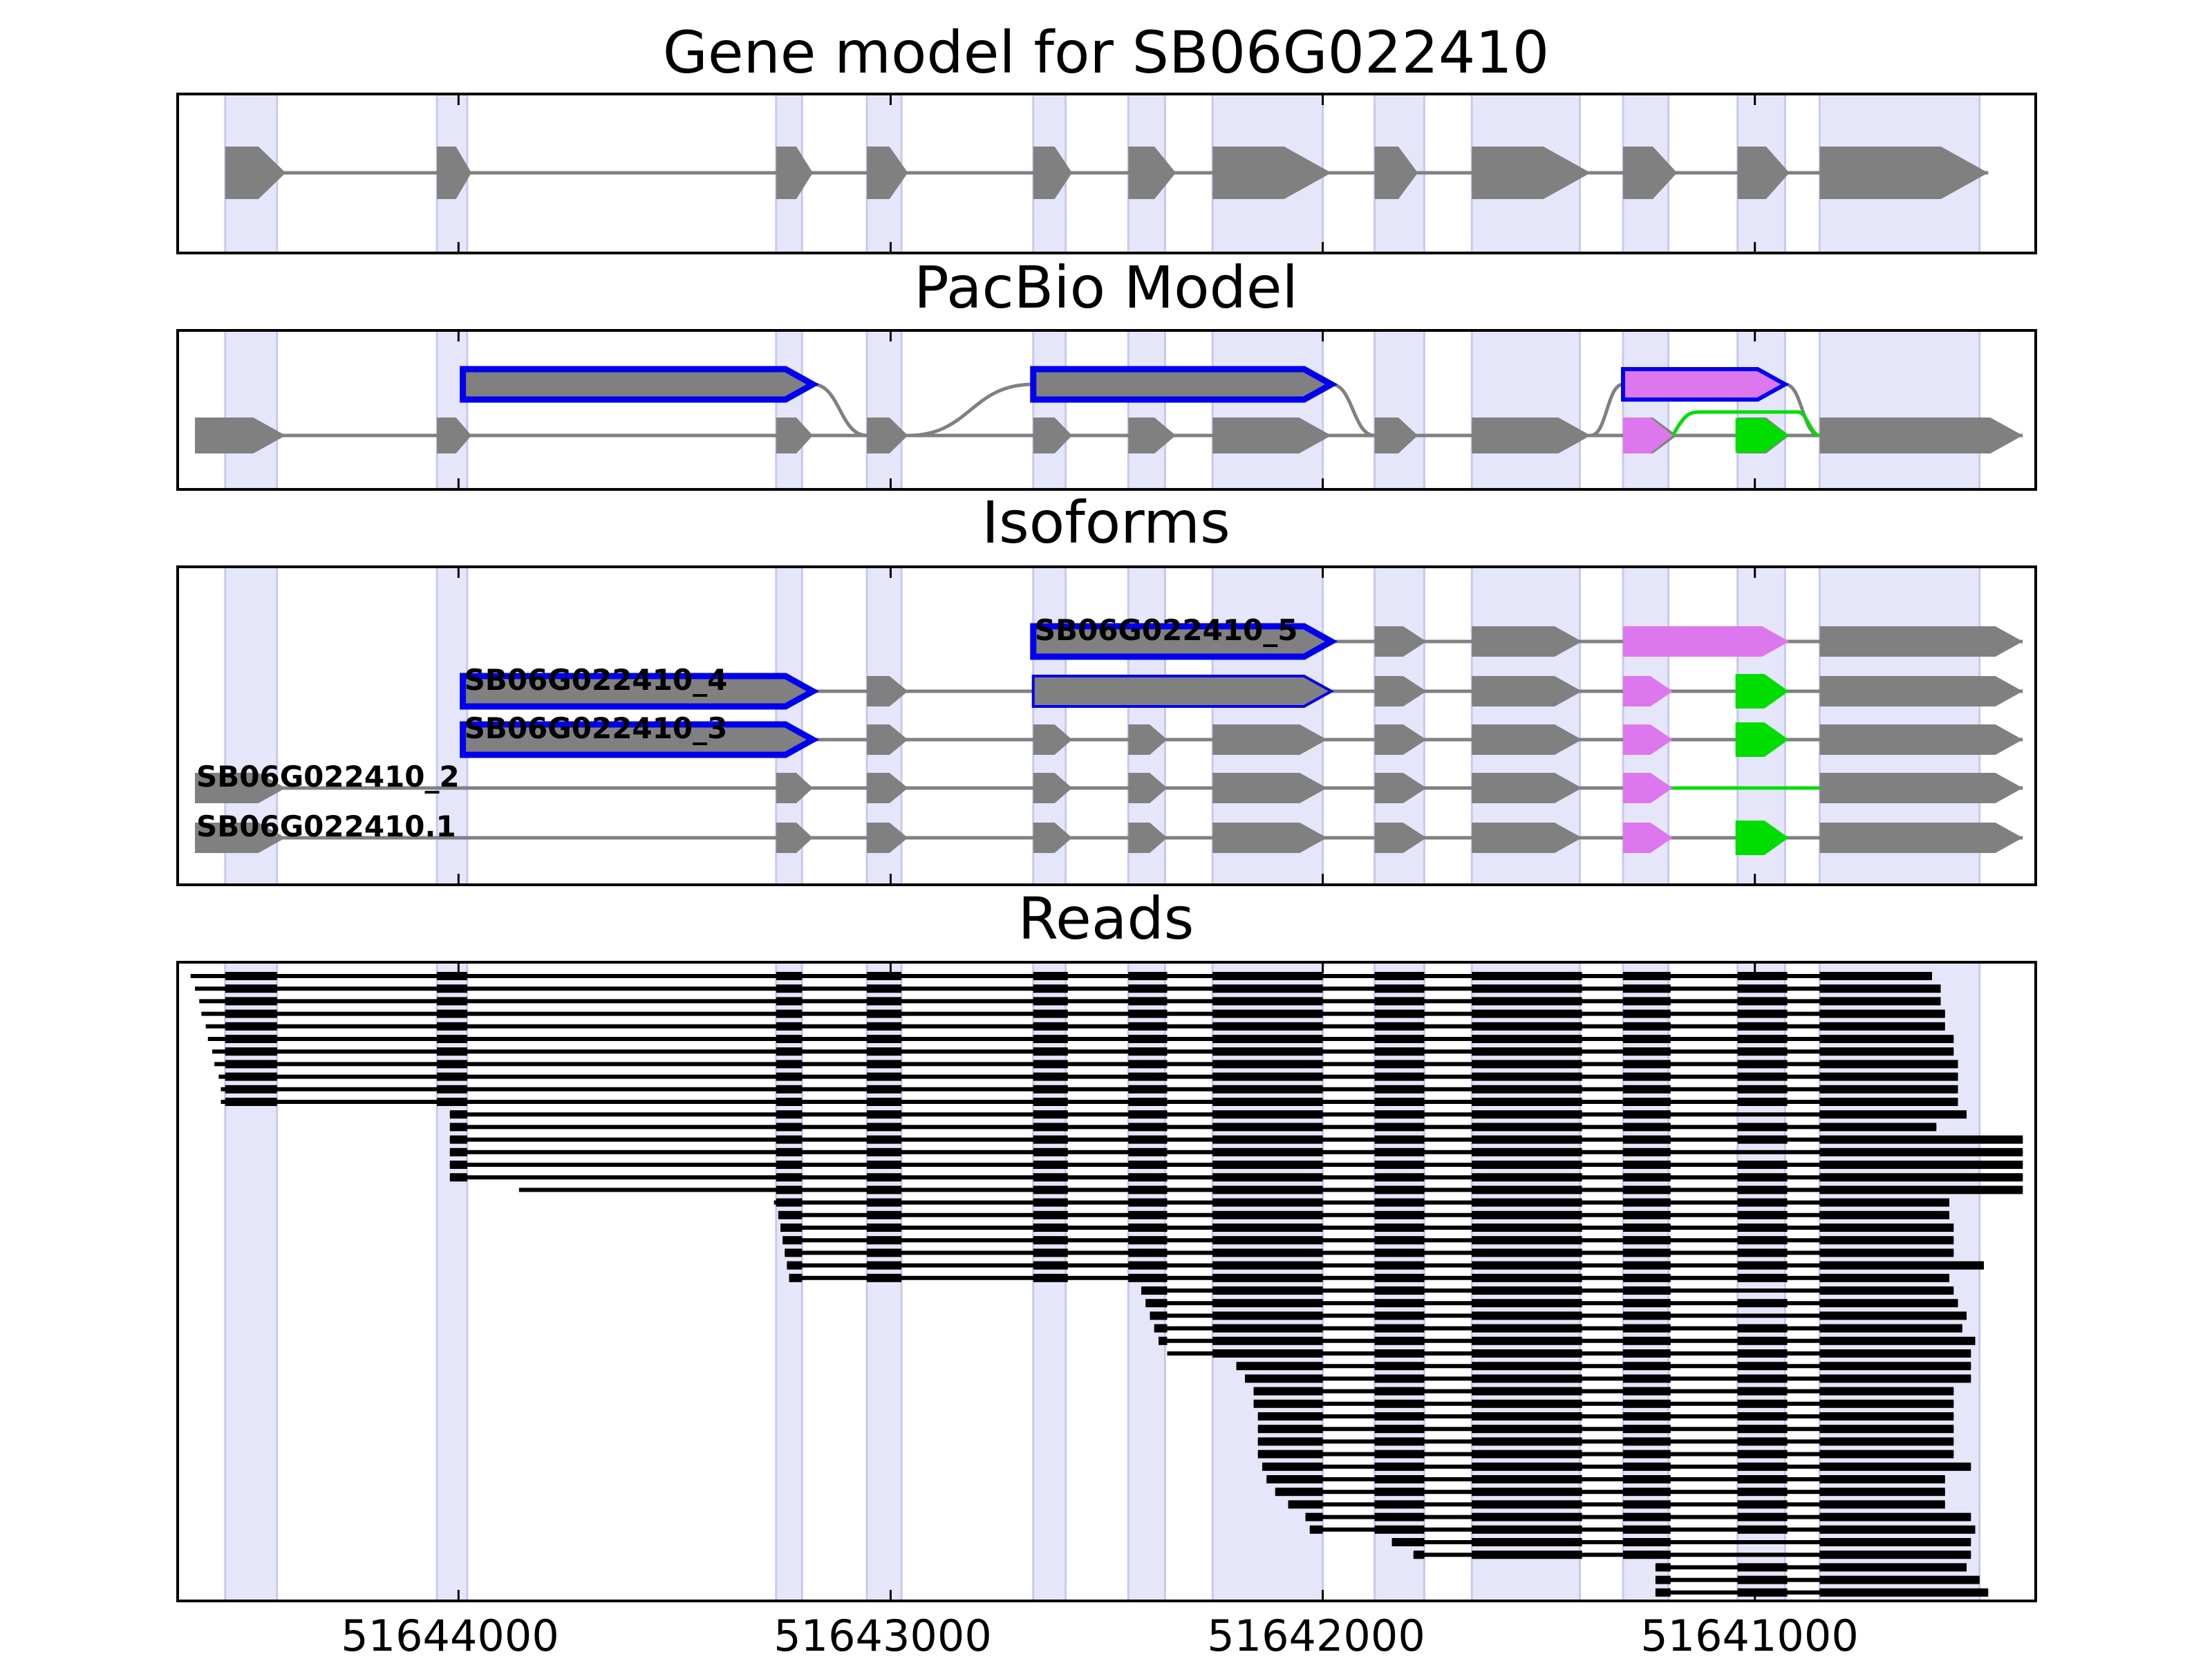 This screenshot has width=2212, height=1659. What do you see at coordinates (1106, 287) in the screenshot?
I see `panel-title-pacbio: PacBio Model` at bounding box center [1106, 287].